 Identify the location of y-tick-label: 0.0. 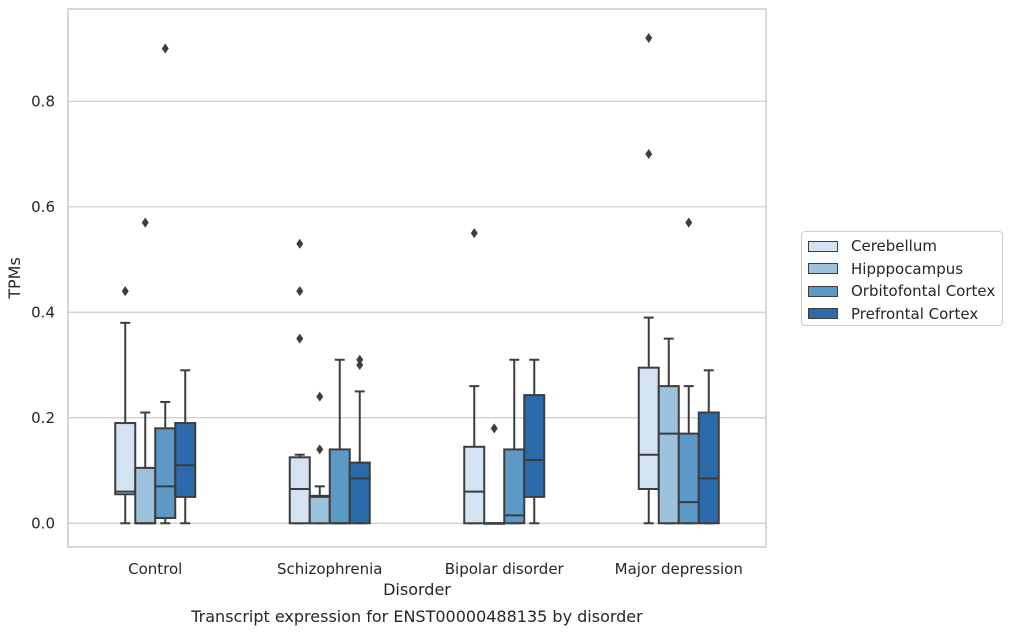
(43, 523).